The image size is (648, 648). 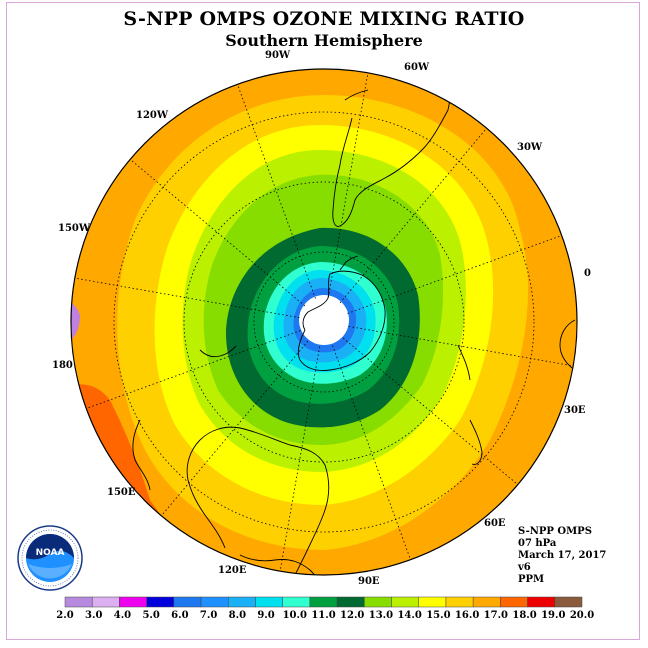 I want to click on coastline-south-america, so click(x=391, y=149).